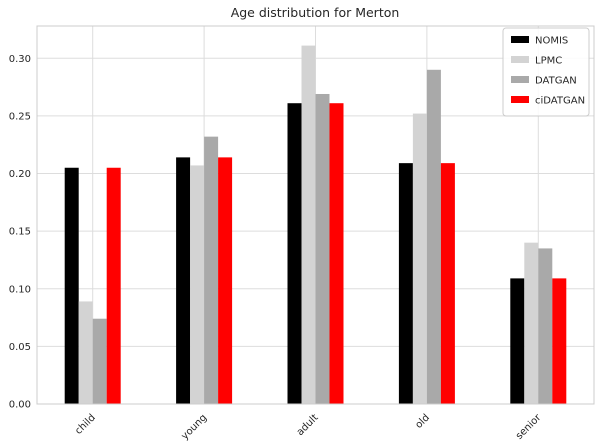  I want to click on x-tick-label: adult, so click(308, 425).